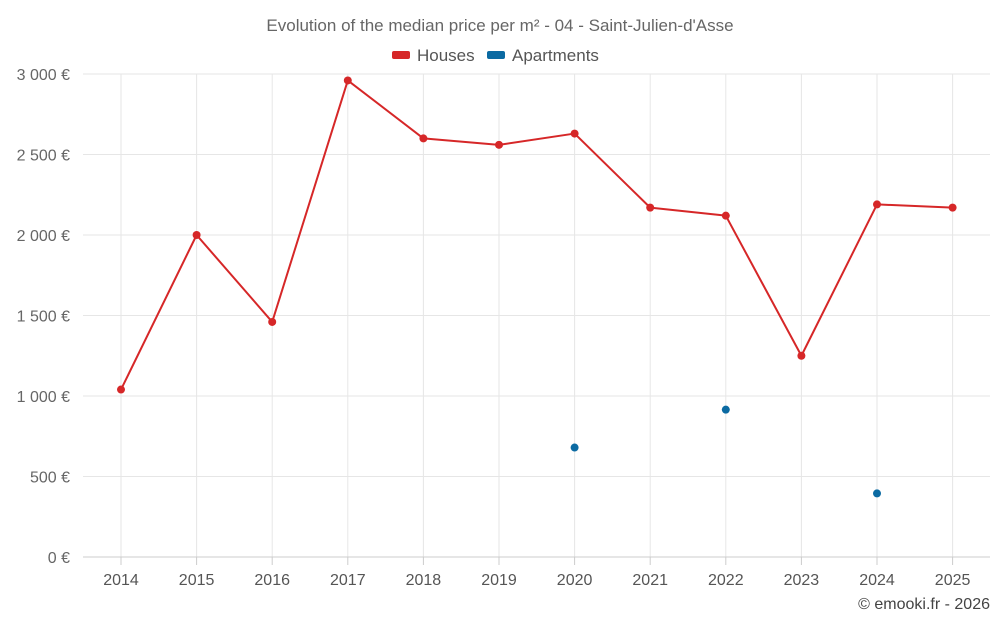  What do you see at coordinates (59, 558) in the screenshot?
I see `y-tick-label: 0 €` at bounding box center [59, 558].